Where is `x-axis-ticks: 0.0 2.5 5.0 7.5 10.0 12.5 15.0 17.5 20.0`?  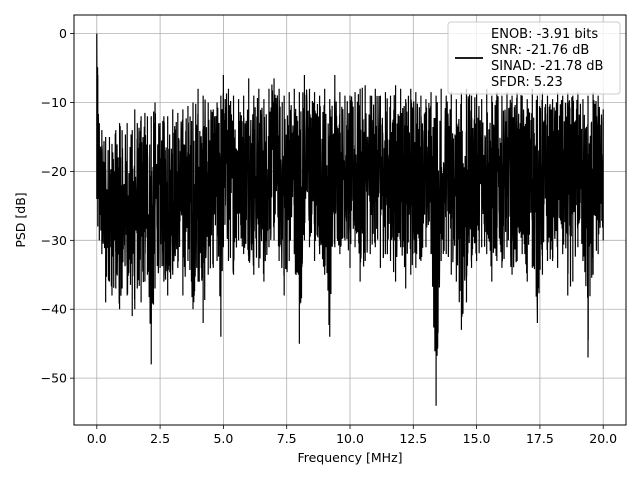
x-axis-ticks: 0.0 2.5 5.0 7.5 10.0 12.5 15.0 17.5 20.0 is located at coordinates (352, 435).